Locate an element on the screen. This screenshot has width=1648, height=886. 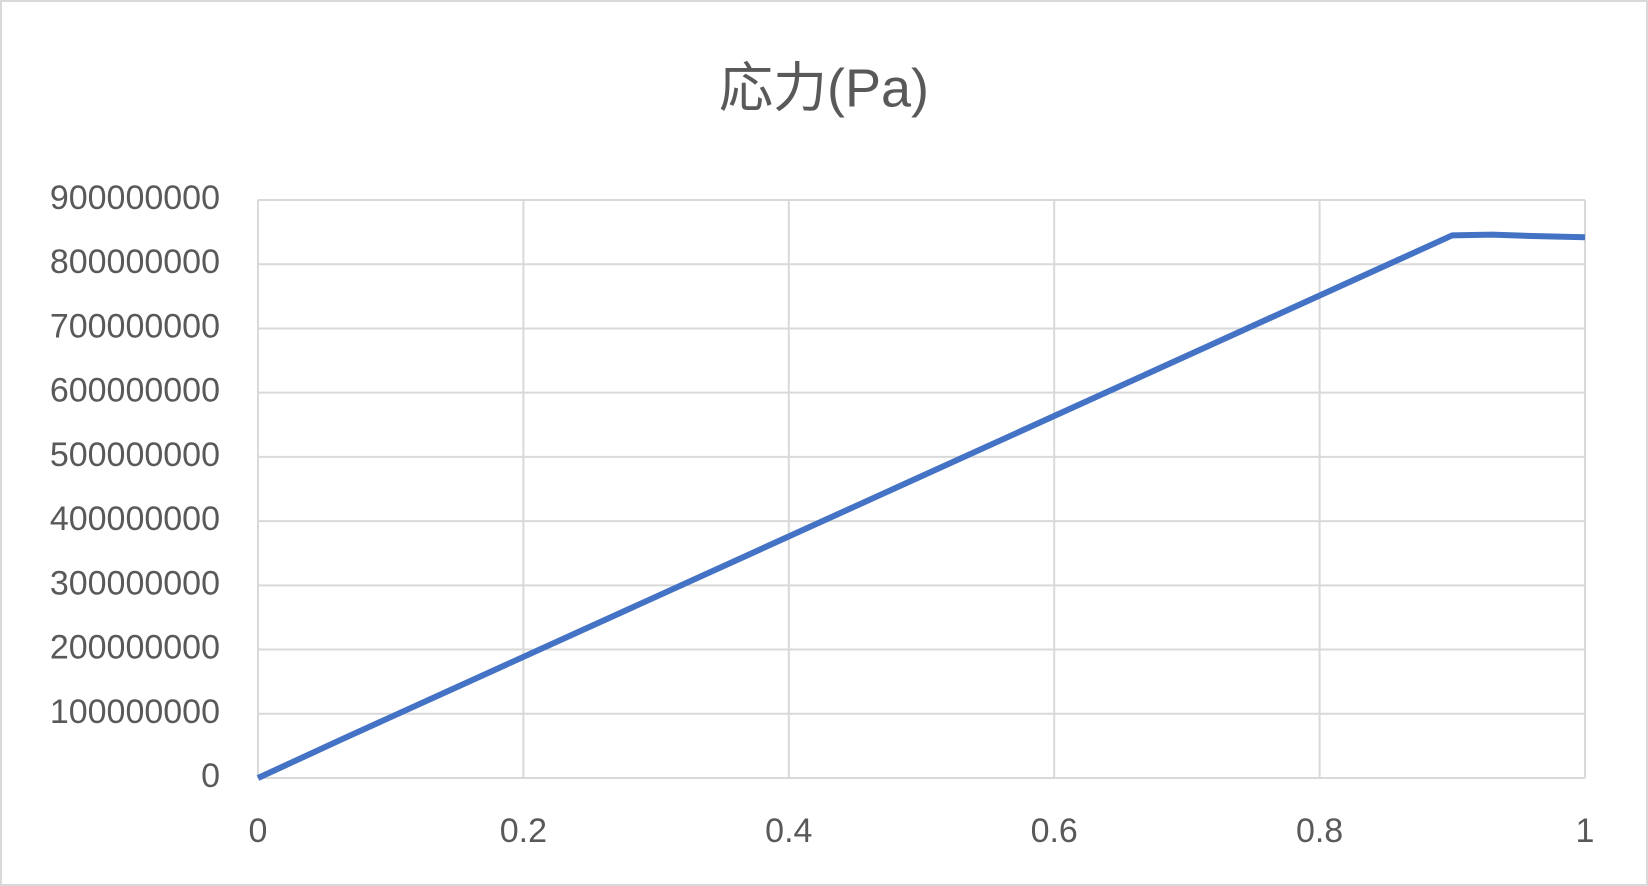
x-tick-label: 0.8 is located at coordinates (1319, 831).